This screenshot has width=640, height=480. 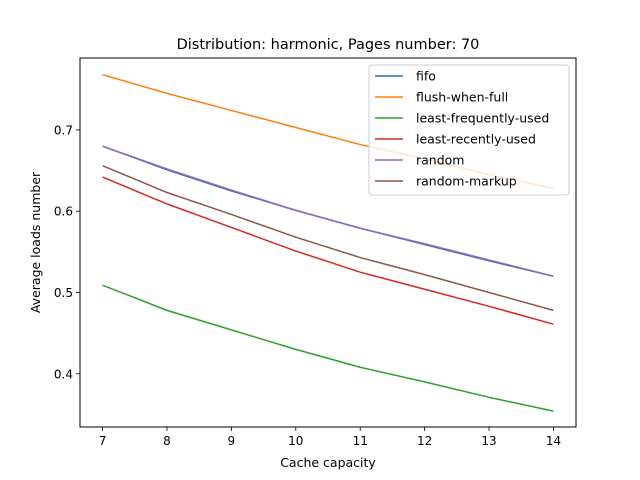 What do you see at coordinates (424, 441) in the screenshot?
I see `x-tick-label: 12` at bounding box center [424, 441].